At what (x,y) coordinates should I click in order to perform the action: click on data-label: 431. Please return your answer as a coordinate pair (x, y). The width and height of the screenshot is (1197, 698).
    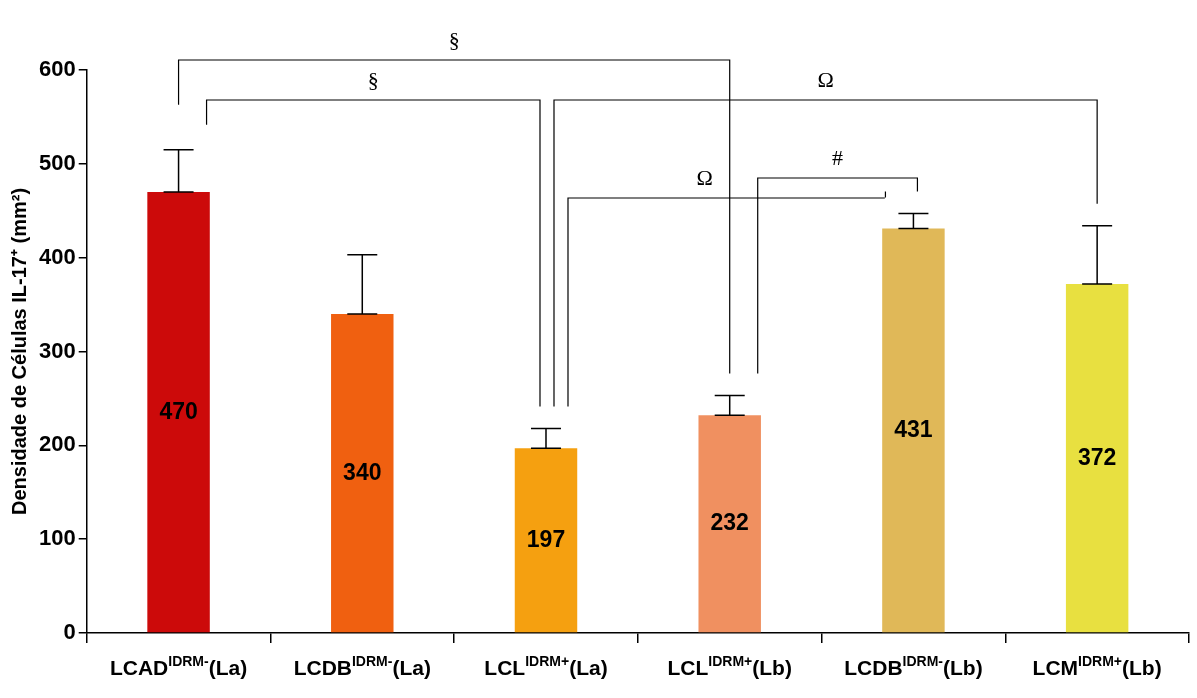
    Looking at the image, I should click on (913, 429).